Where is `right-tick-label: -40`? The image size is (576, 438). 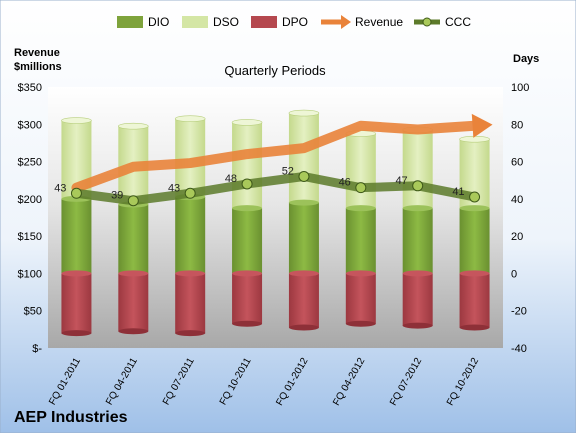 right-tick-label: -40 is located at coordinates (519, 349).